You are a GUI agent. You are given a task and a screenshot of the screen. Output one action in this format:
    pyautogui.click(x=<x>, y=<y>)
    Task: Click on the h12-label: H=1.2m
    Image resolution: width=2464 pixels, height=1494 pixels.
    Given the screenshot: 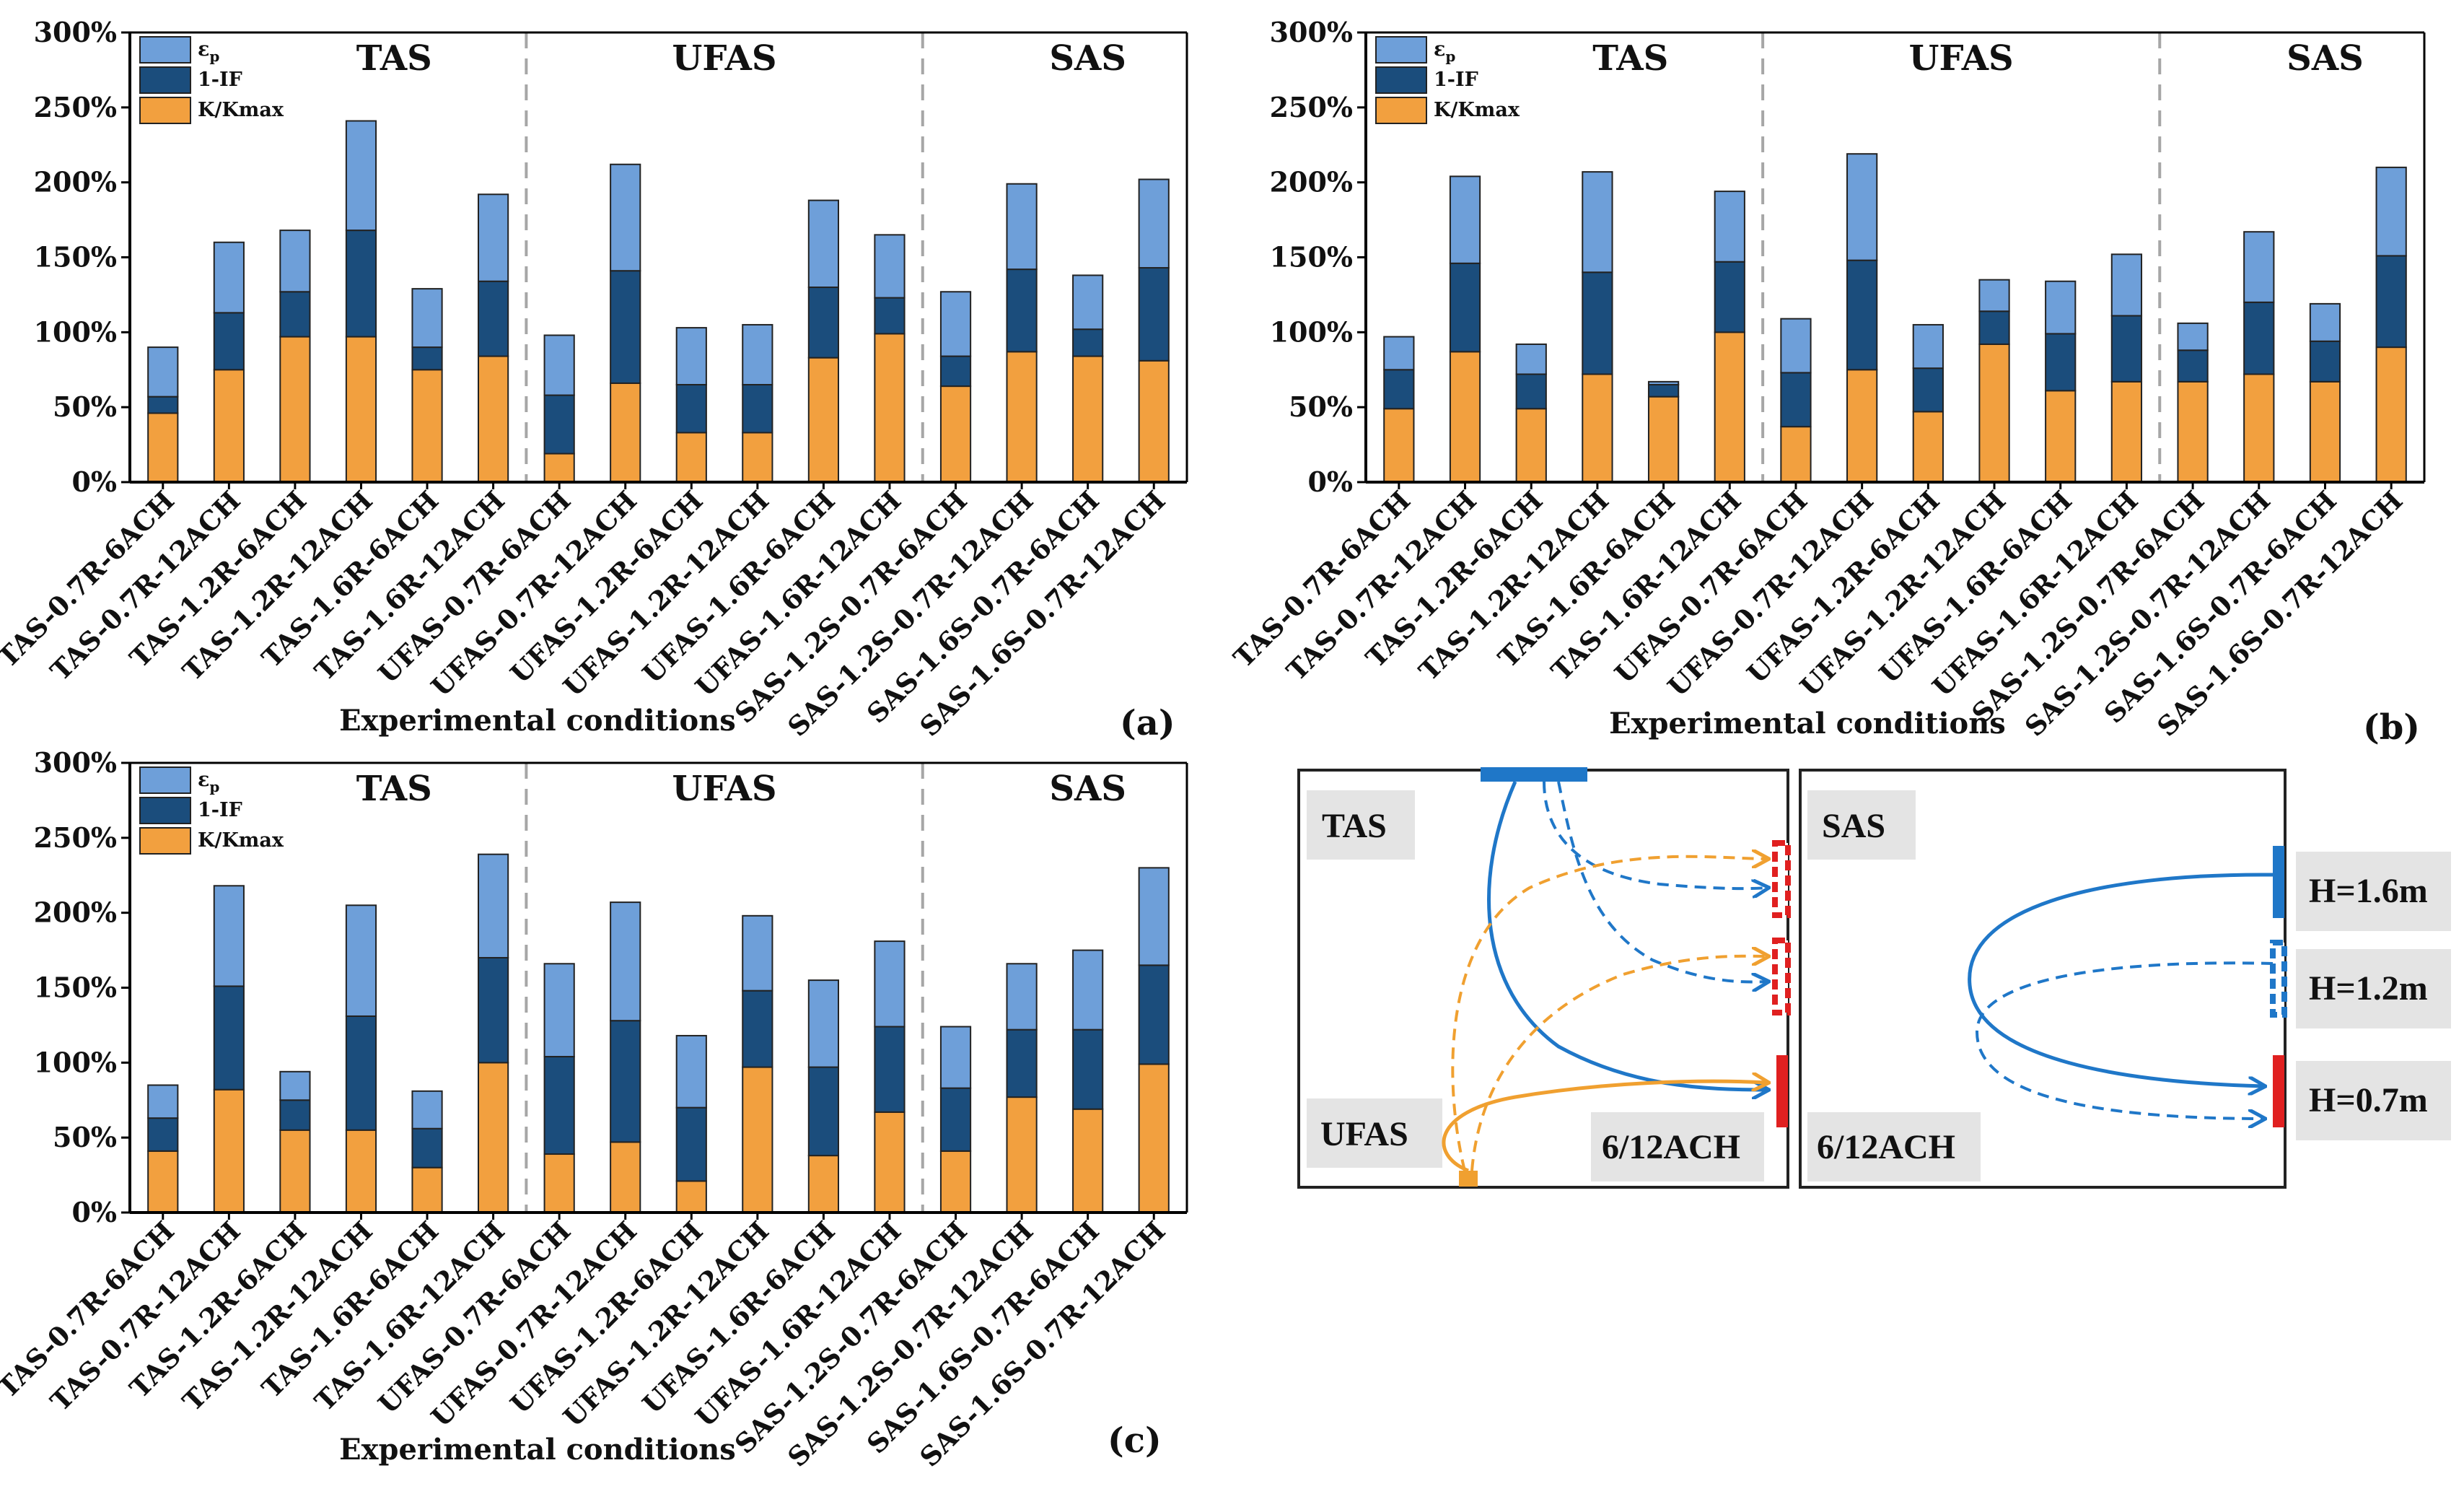 What is the action you would take?
    pyautogui.click(x=2368, y=988)
    